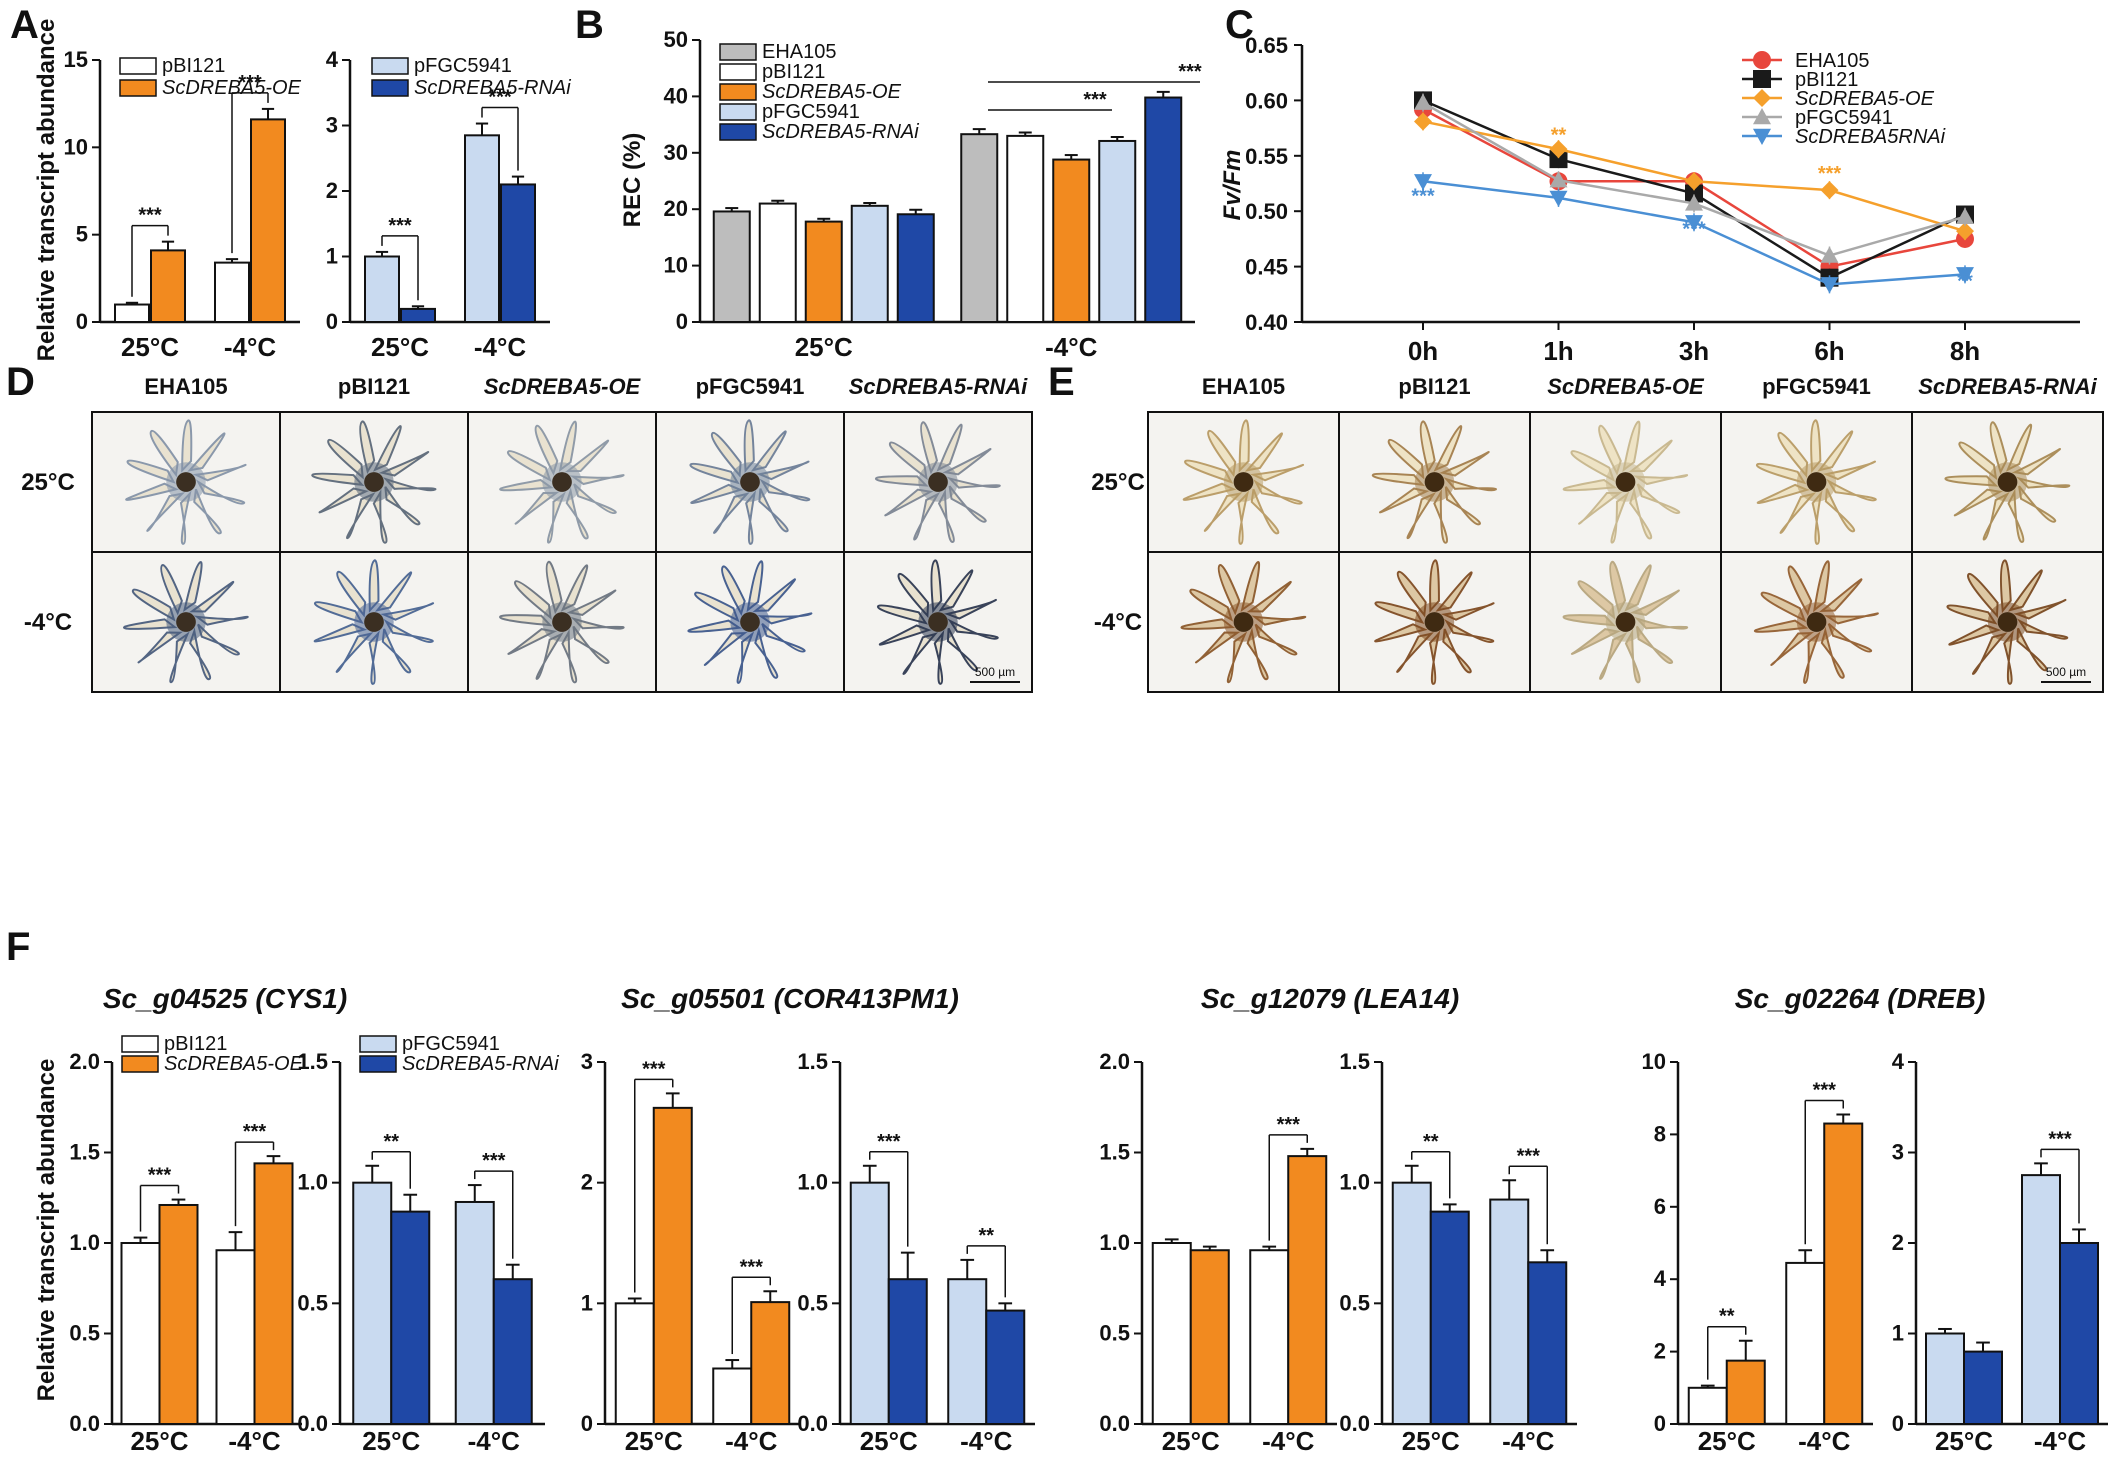 This screenshot has width=2118, height=1461. Describe the element at coordinates (463, 66) in the screenshot. I see `legend-label: pFGC5941` at that location.